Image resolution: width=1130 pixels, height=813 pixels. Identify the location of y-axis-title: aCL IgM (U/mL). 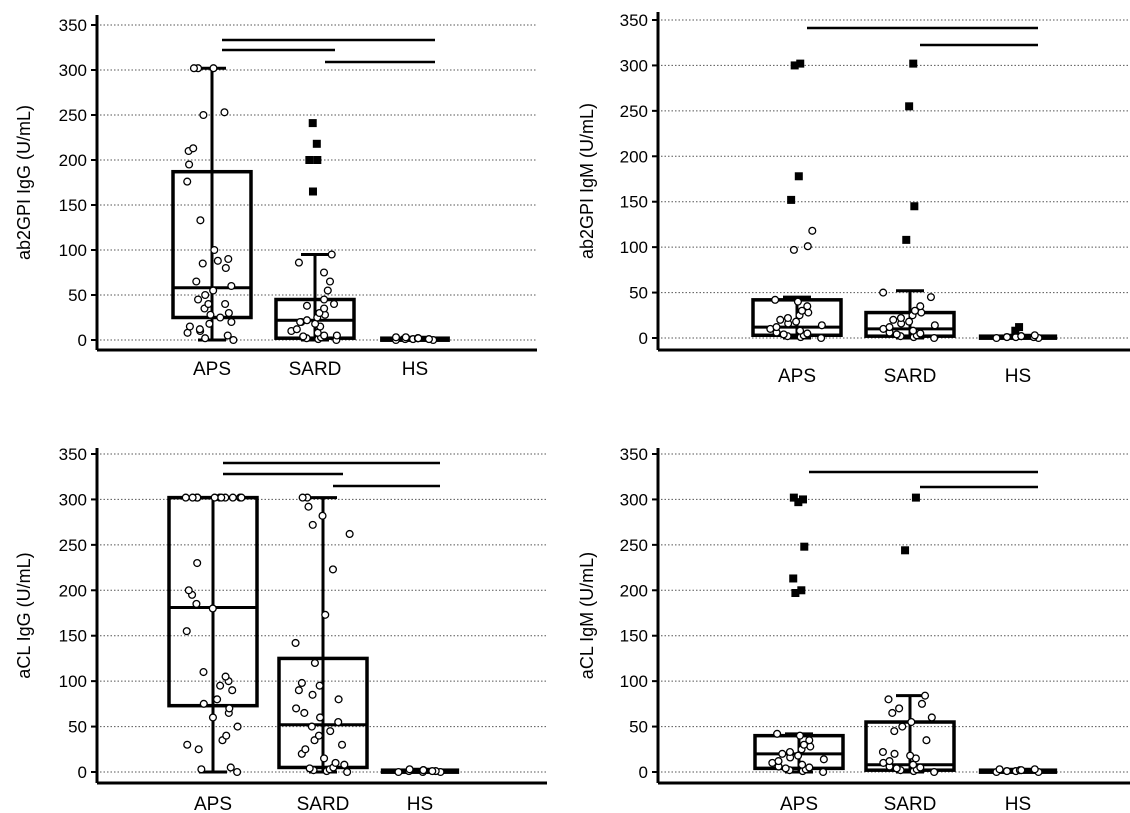
(587, 615).